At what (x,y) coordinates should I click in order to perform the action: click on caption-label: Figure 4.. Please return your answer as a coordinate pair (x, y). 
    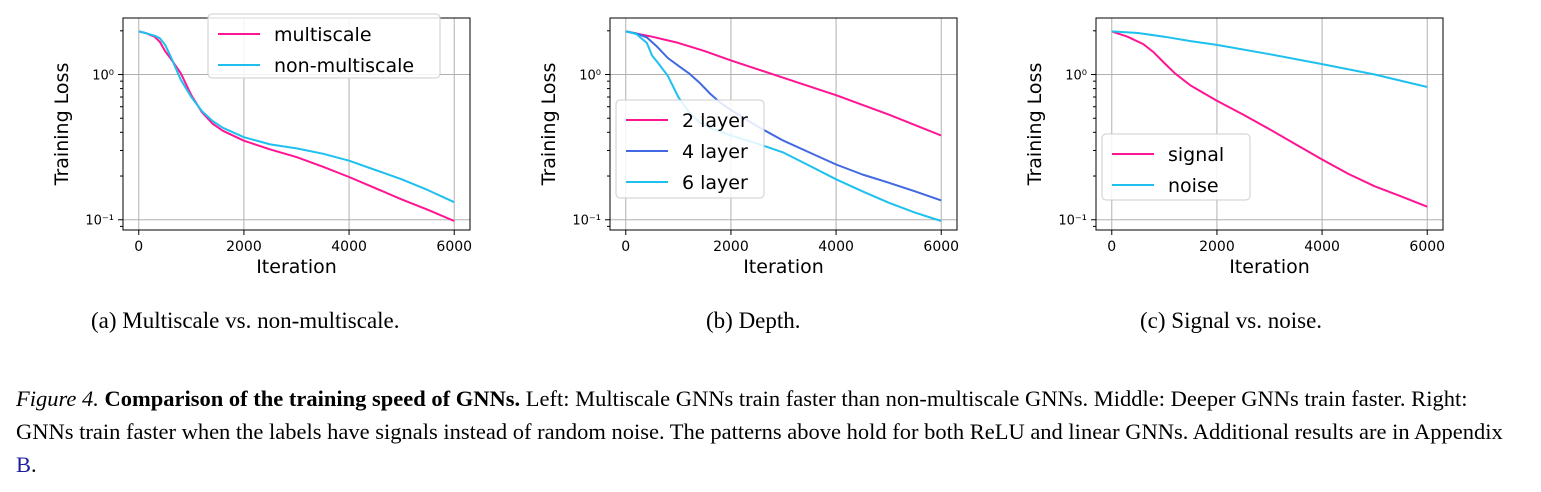
    Looking at the image, I should click on (57, 398).